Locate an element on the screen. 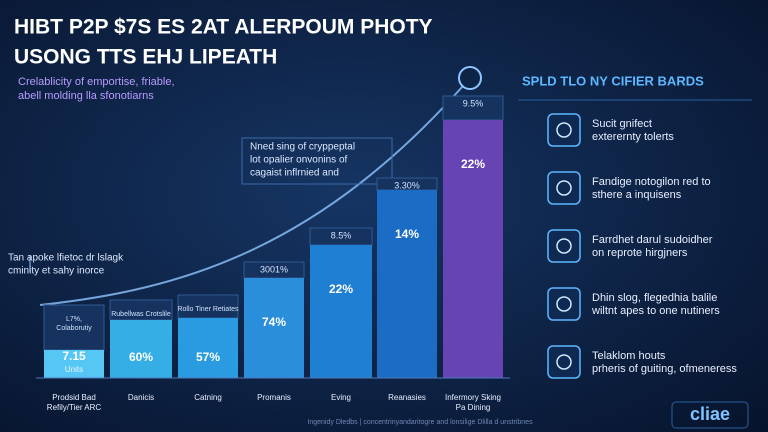 The height and width of the screenshot is (432, 768). bar-label: 57% is located at coordinates (208, 357).